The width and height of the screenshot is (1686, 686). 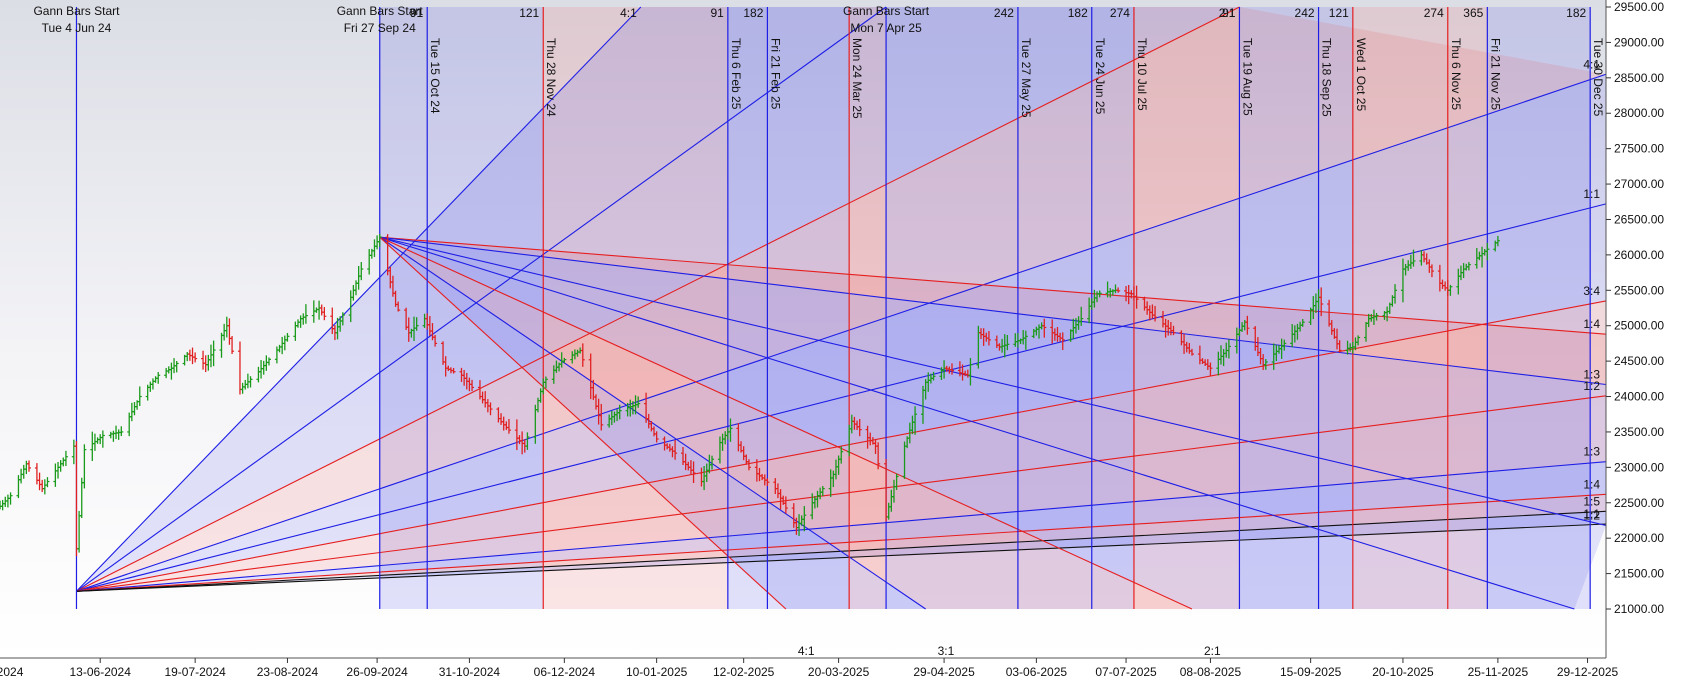 What do you see at coordinates (1327, 77) in the screenshot?
I see `cycle-date-label: Thu 18 Sep 25` at bounding box center [1327, 77].